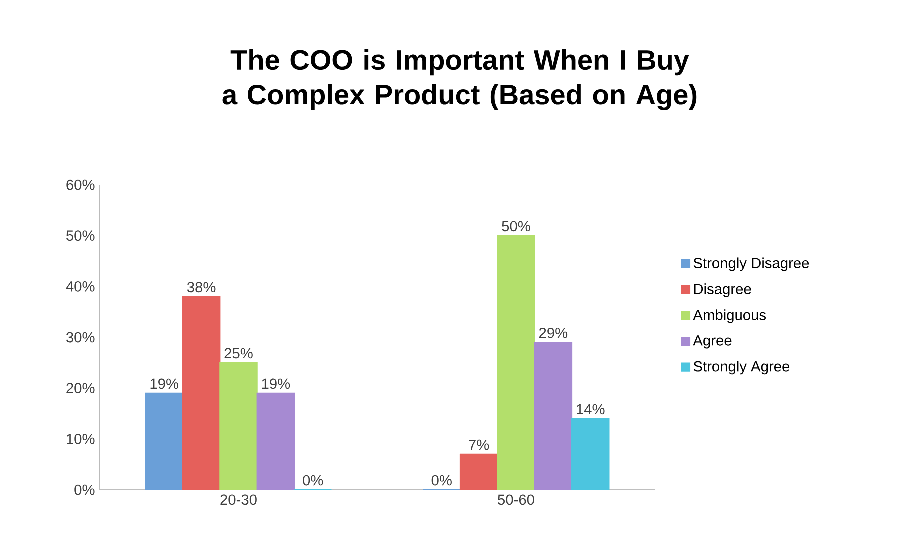  Describe the element at coordinates (80, 185) in the screenshot. I see `y-tick-label: 60%` at that location.